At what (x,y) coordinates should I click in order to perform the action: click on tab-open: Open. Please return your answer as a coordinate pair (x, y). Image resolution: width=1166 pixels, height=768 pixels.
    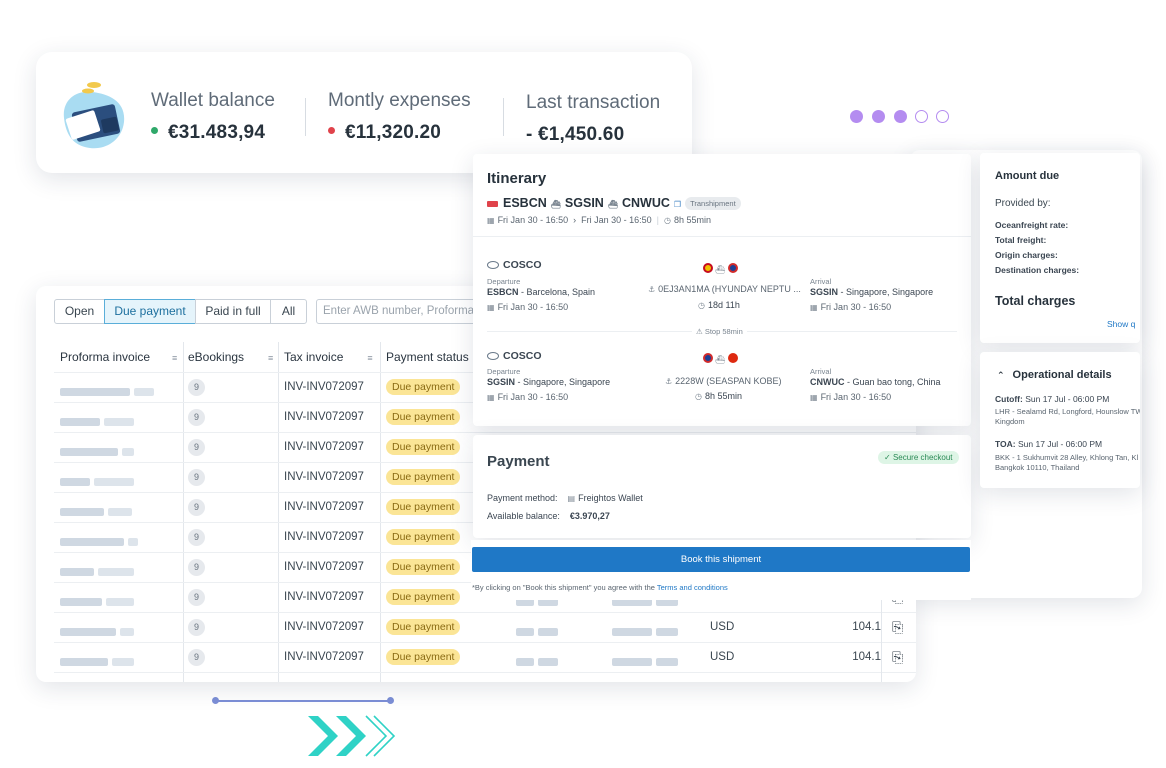
    Looking at the image, I should click on (79, 311).